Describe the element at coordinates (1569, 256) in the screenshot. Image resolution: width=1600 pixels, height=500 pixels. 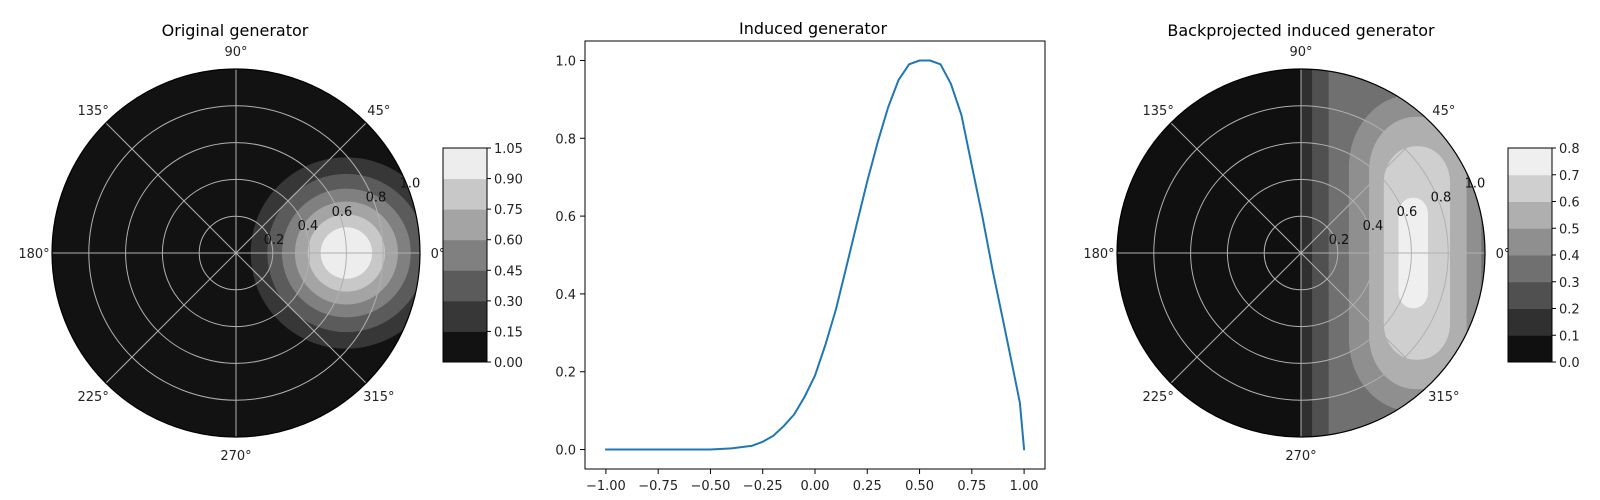
I see `colorbar-tick-label: 0.4` at that location.